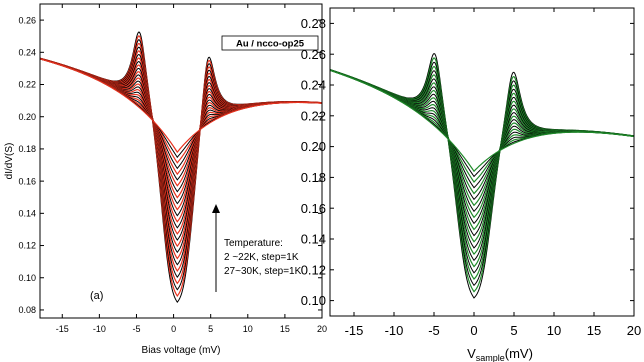 The width and height of the screenshot is (644, 362). What do you see at coordinates (313, 85) in the screenshot?
I see `right-y-tick-label: 0.24` at bounding box center [313, 85].